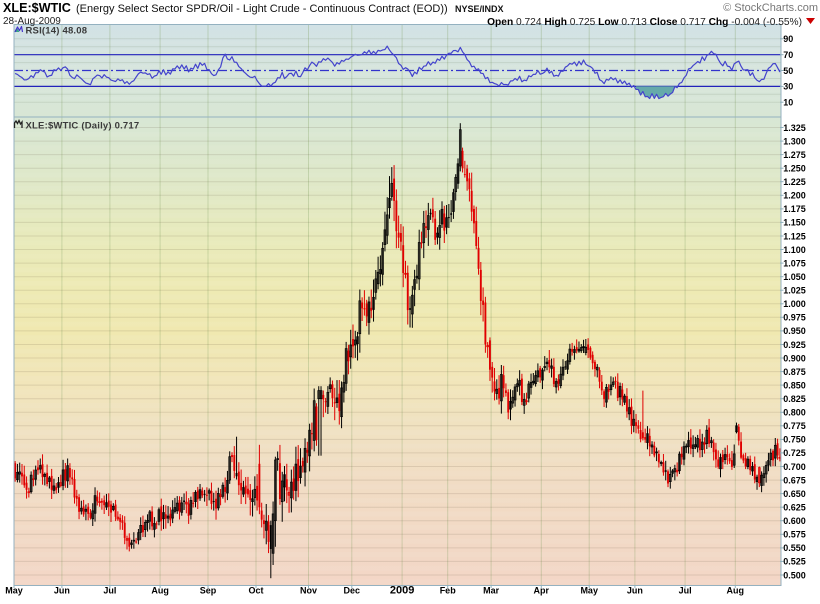 Image resolution: width=820 pixels, height=604 pixels. Describe the element at coordinates (794, 331) in the screenshot. I see `svg-text: 0.950` at that location.